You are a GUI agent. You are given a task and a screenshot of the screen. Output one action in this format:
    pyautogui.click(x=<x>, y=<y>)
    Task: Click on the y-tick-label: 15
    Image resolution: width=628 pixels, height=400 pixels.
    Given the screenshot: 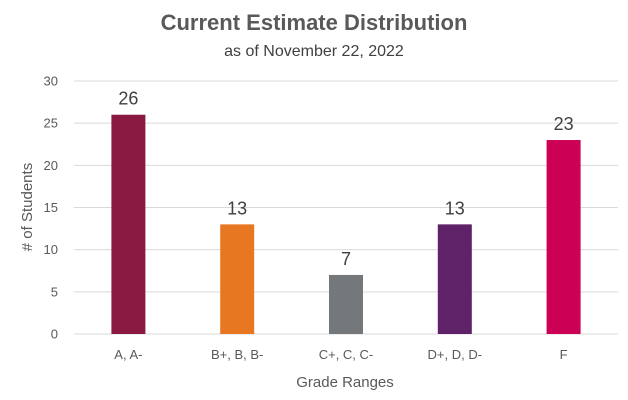 What is the action you would take?
    pyautogui.click(x=51, y=207)
    